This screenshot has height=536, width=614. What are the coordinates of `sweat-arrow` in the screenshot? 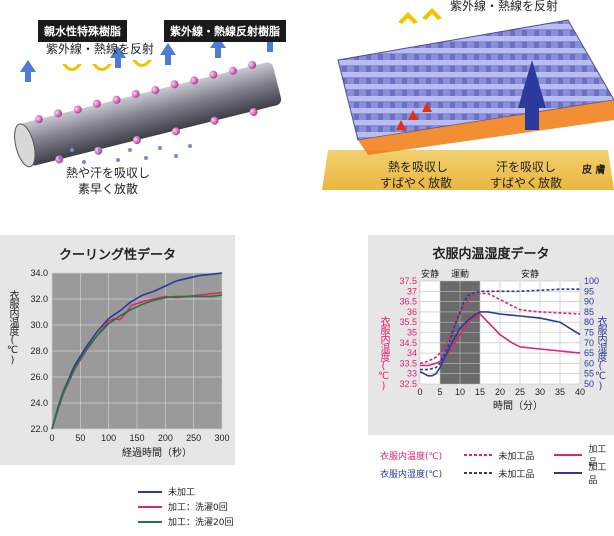 It's located at (532, 95).